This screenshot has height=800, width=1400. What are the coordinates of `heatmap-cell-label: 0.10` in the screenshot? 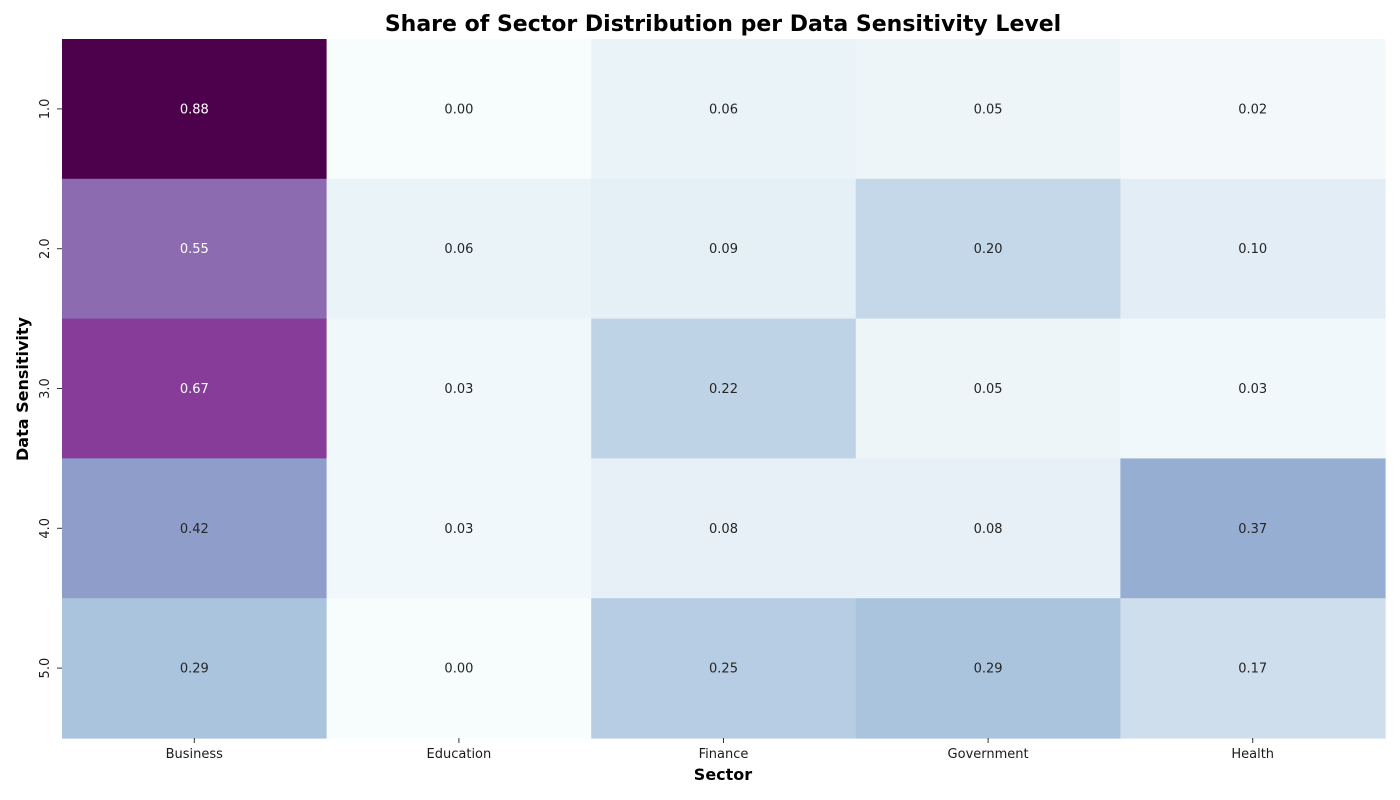 It's located at (1252, 249).